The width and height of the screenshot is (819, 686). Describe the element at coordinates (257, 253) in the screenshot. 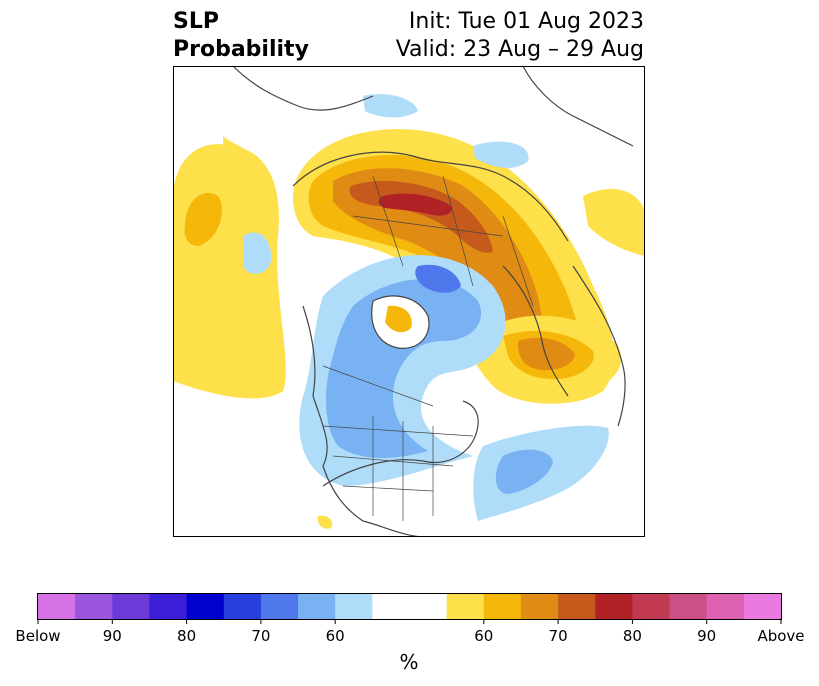

I see `pacific-below-blob` at that location.